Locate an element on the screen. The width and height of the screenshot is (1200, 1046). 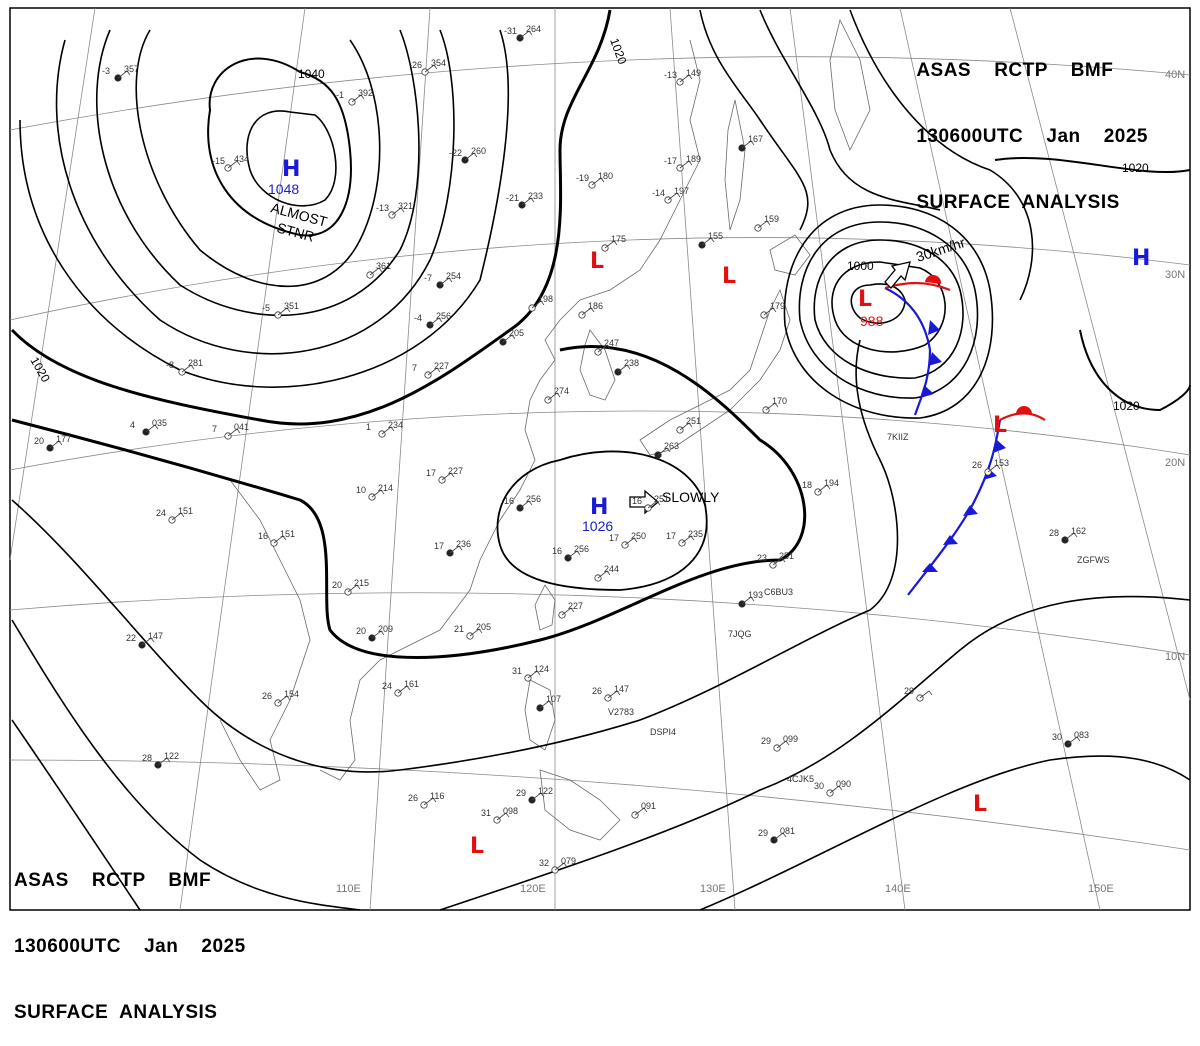
station-plot: -4 256 is located at coordinates (432, 320).